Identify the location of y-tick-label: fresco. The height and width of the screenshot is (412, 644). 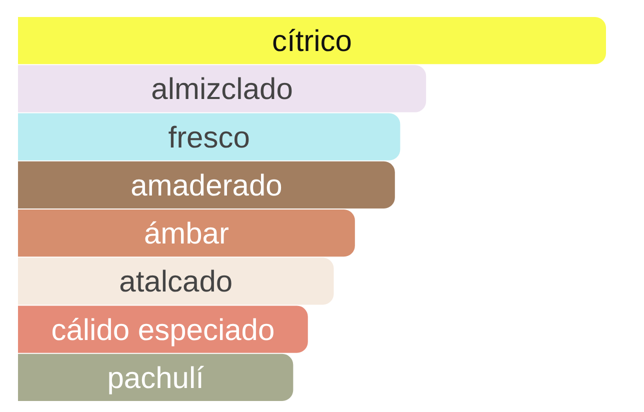
(209, 137).